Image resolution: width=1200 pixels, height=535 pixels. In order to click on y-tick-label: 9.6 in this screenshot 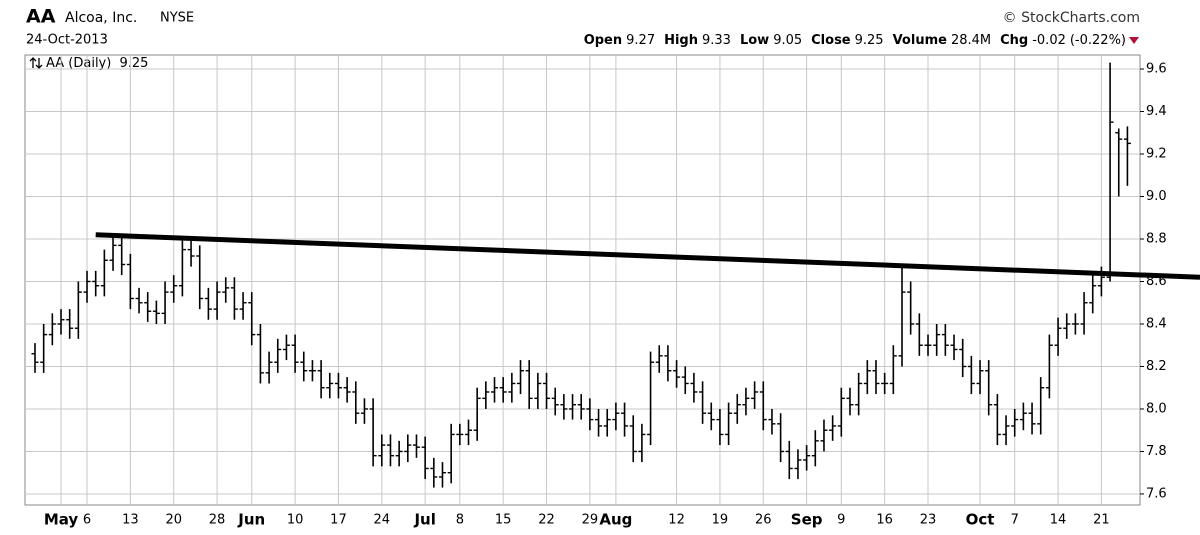, I will do `click(1156, 69)`.